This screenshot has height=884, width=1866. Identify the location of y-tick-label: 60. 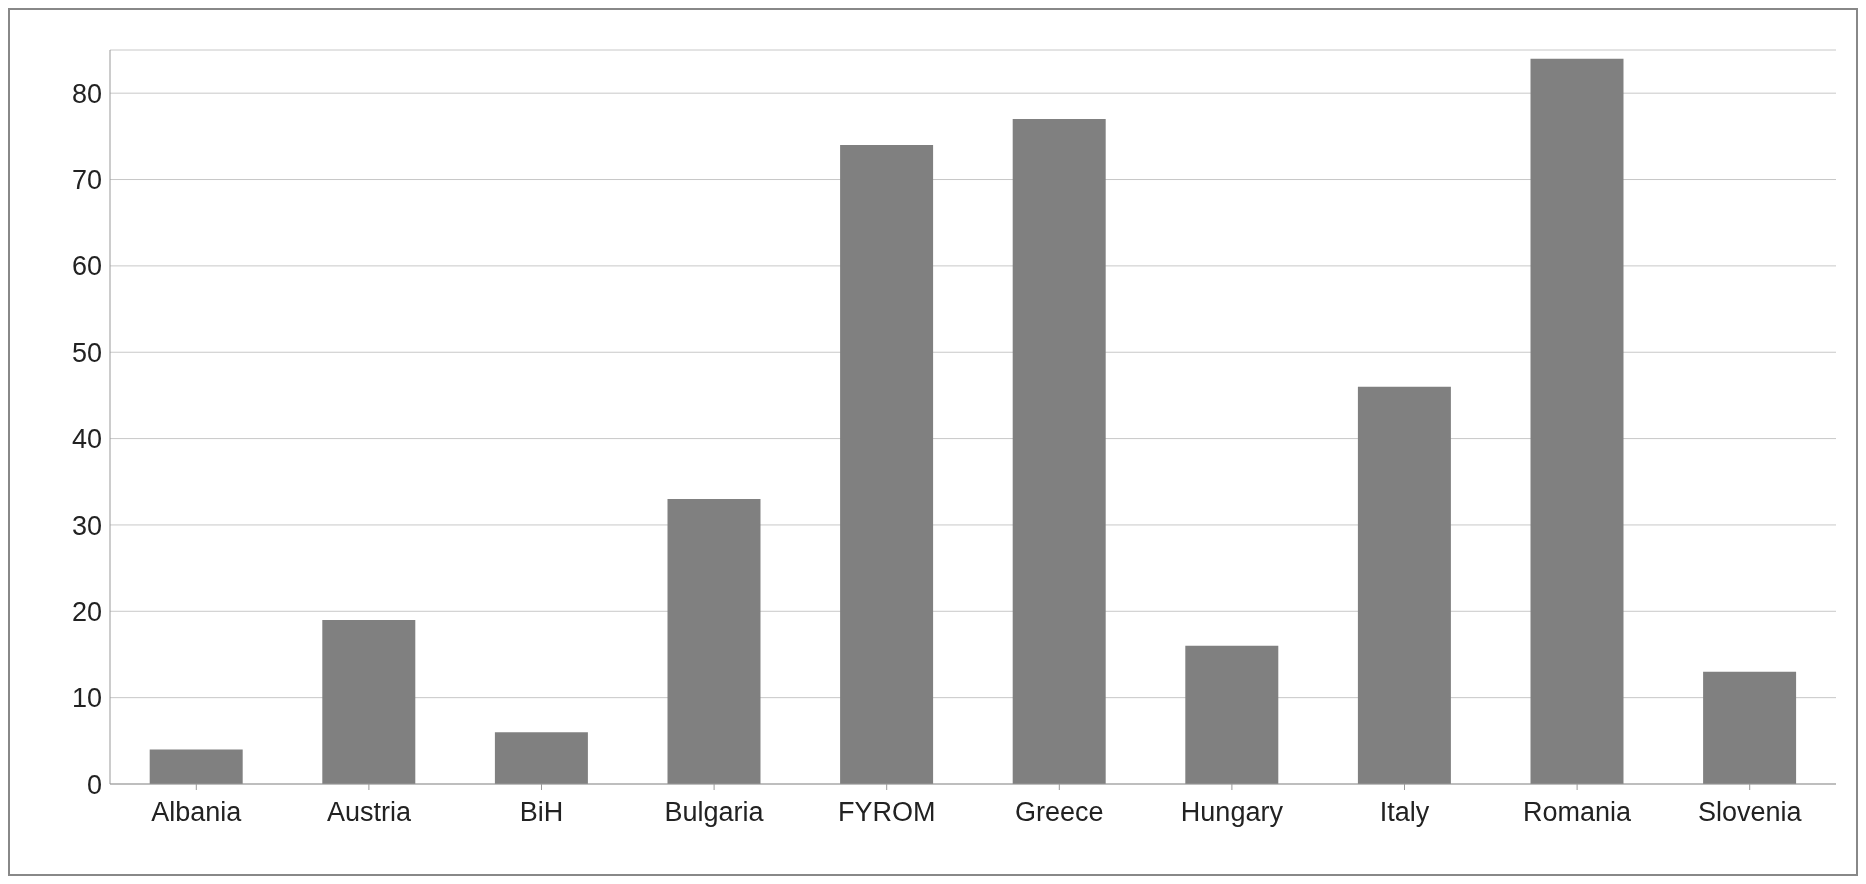
(86, 266).